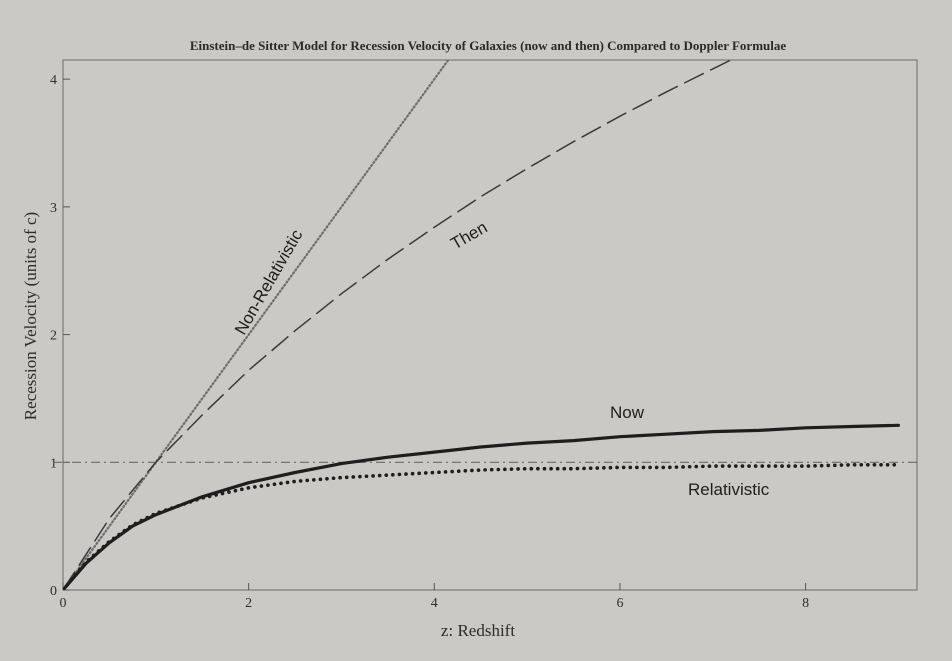 The height and width of the screenshot is (661, 952). I want to click on x-tick-label: 0, so click(63, 603).